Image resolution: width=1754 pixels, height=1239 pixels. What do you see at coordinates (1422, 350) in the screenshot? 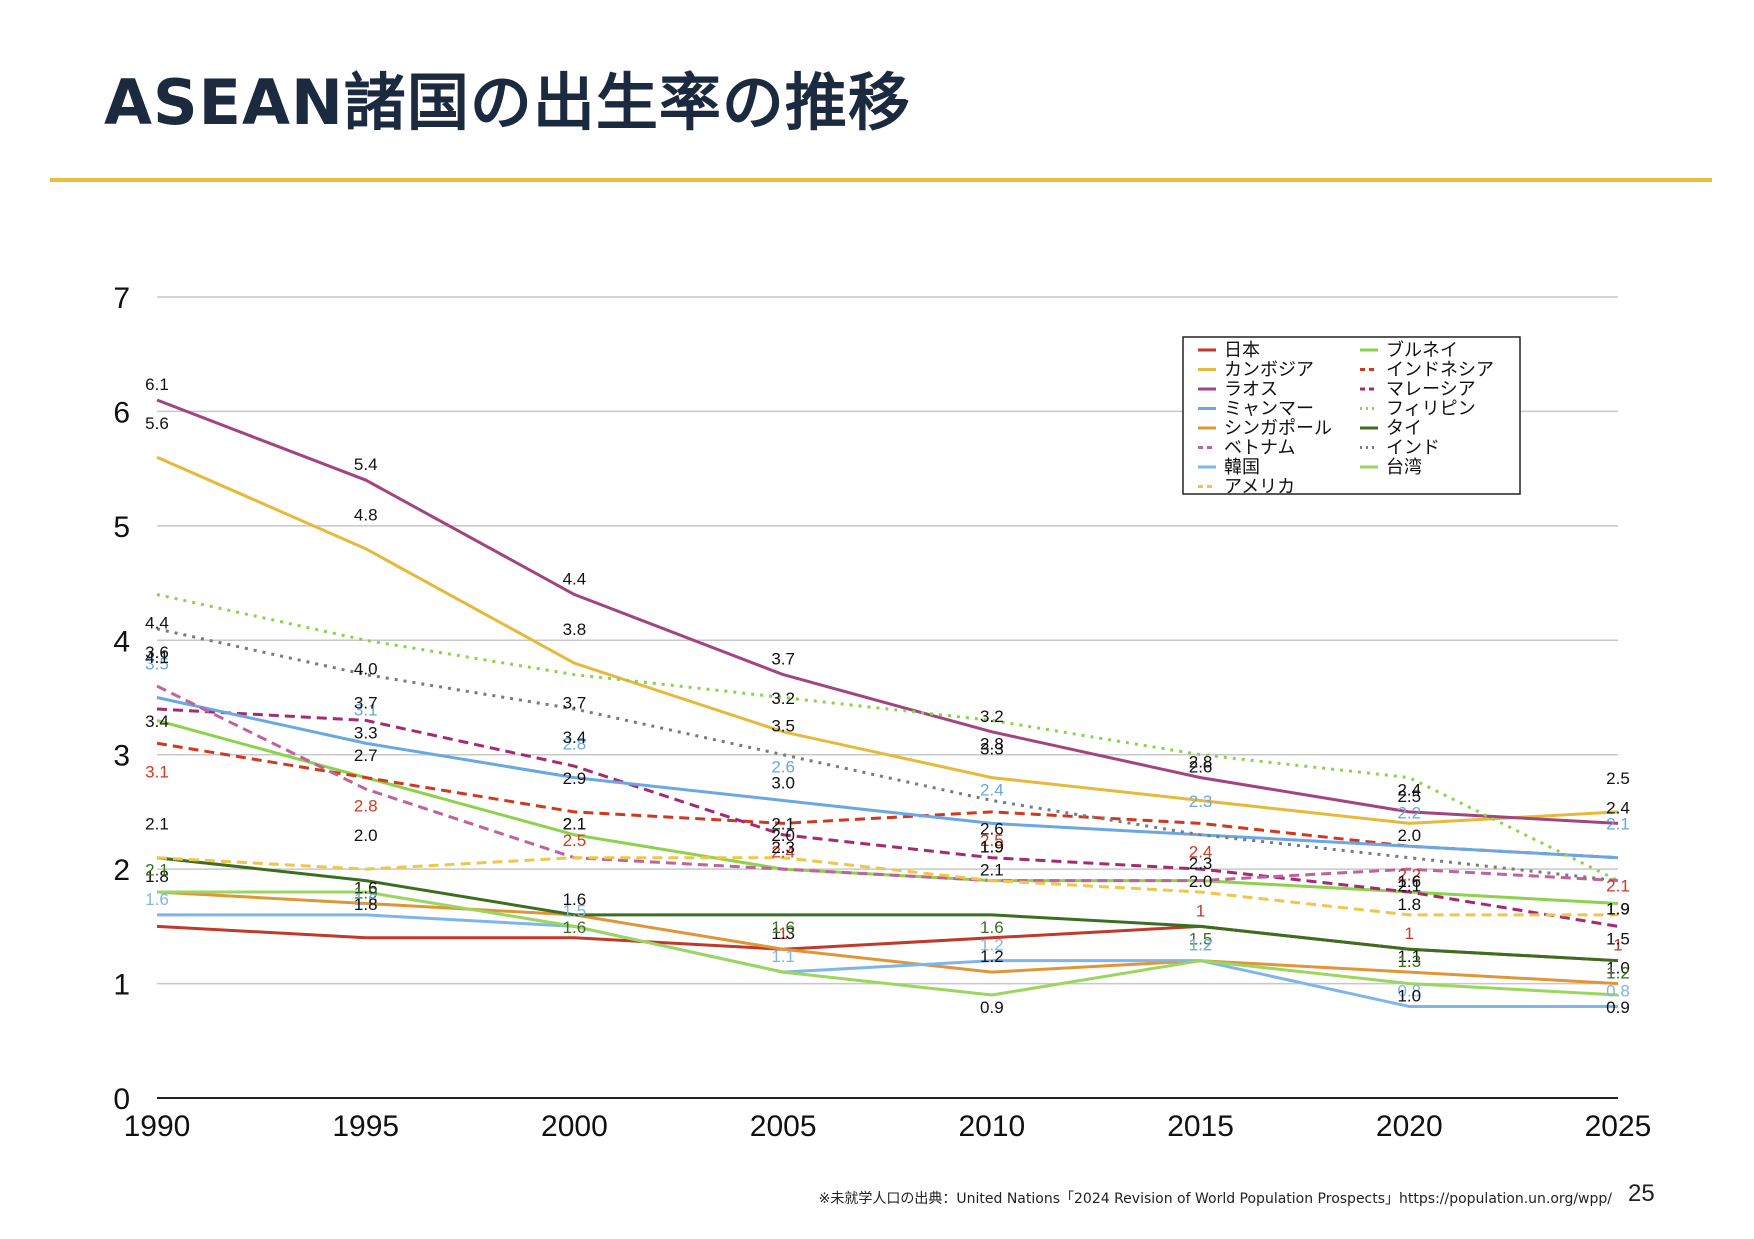
I see `legend-label: ブルネイ` at bounding box center [1422, 350].